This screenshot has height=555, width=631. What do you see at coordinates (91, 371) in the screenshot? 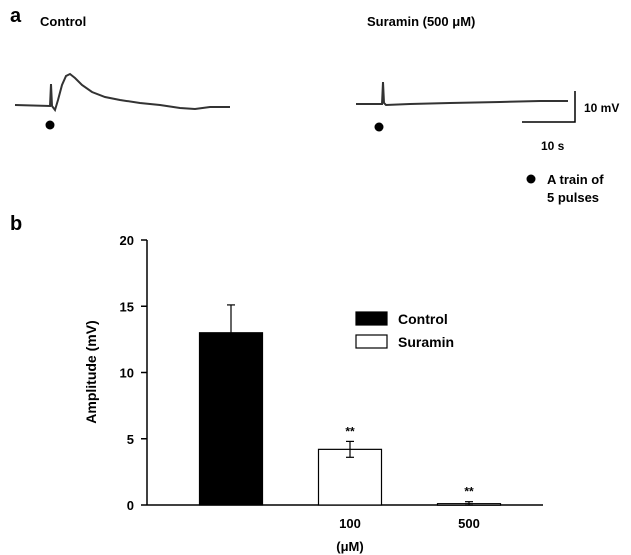
I see `y-axis-label: Amplitude (mV)` at bounding box center [91, 371].